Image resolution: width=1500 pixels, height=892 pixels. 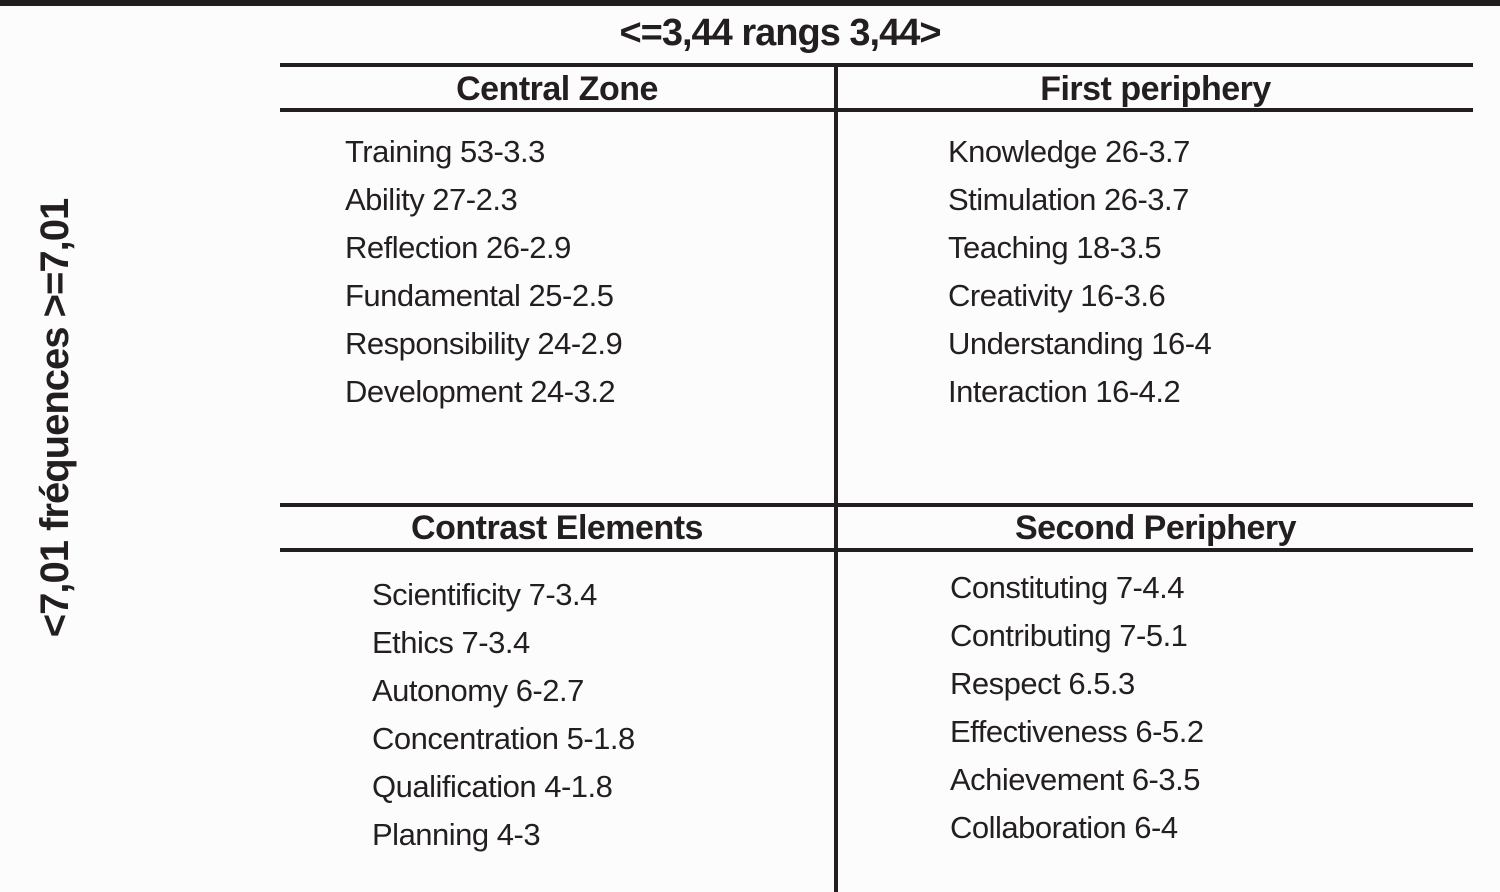 I want to click on quadrant-item: Understanding 16-4, so click(x=1080, y=343).